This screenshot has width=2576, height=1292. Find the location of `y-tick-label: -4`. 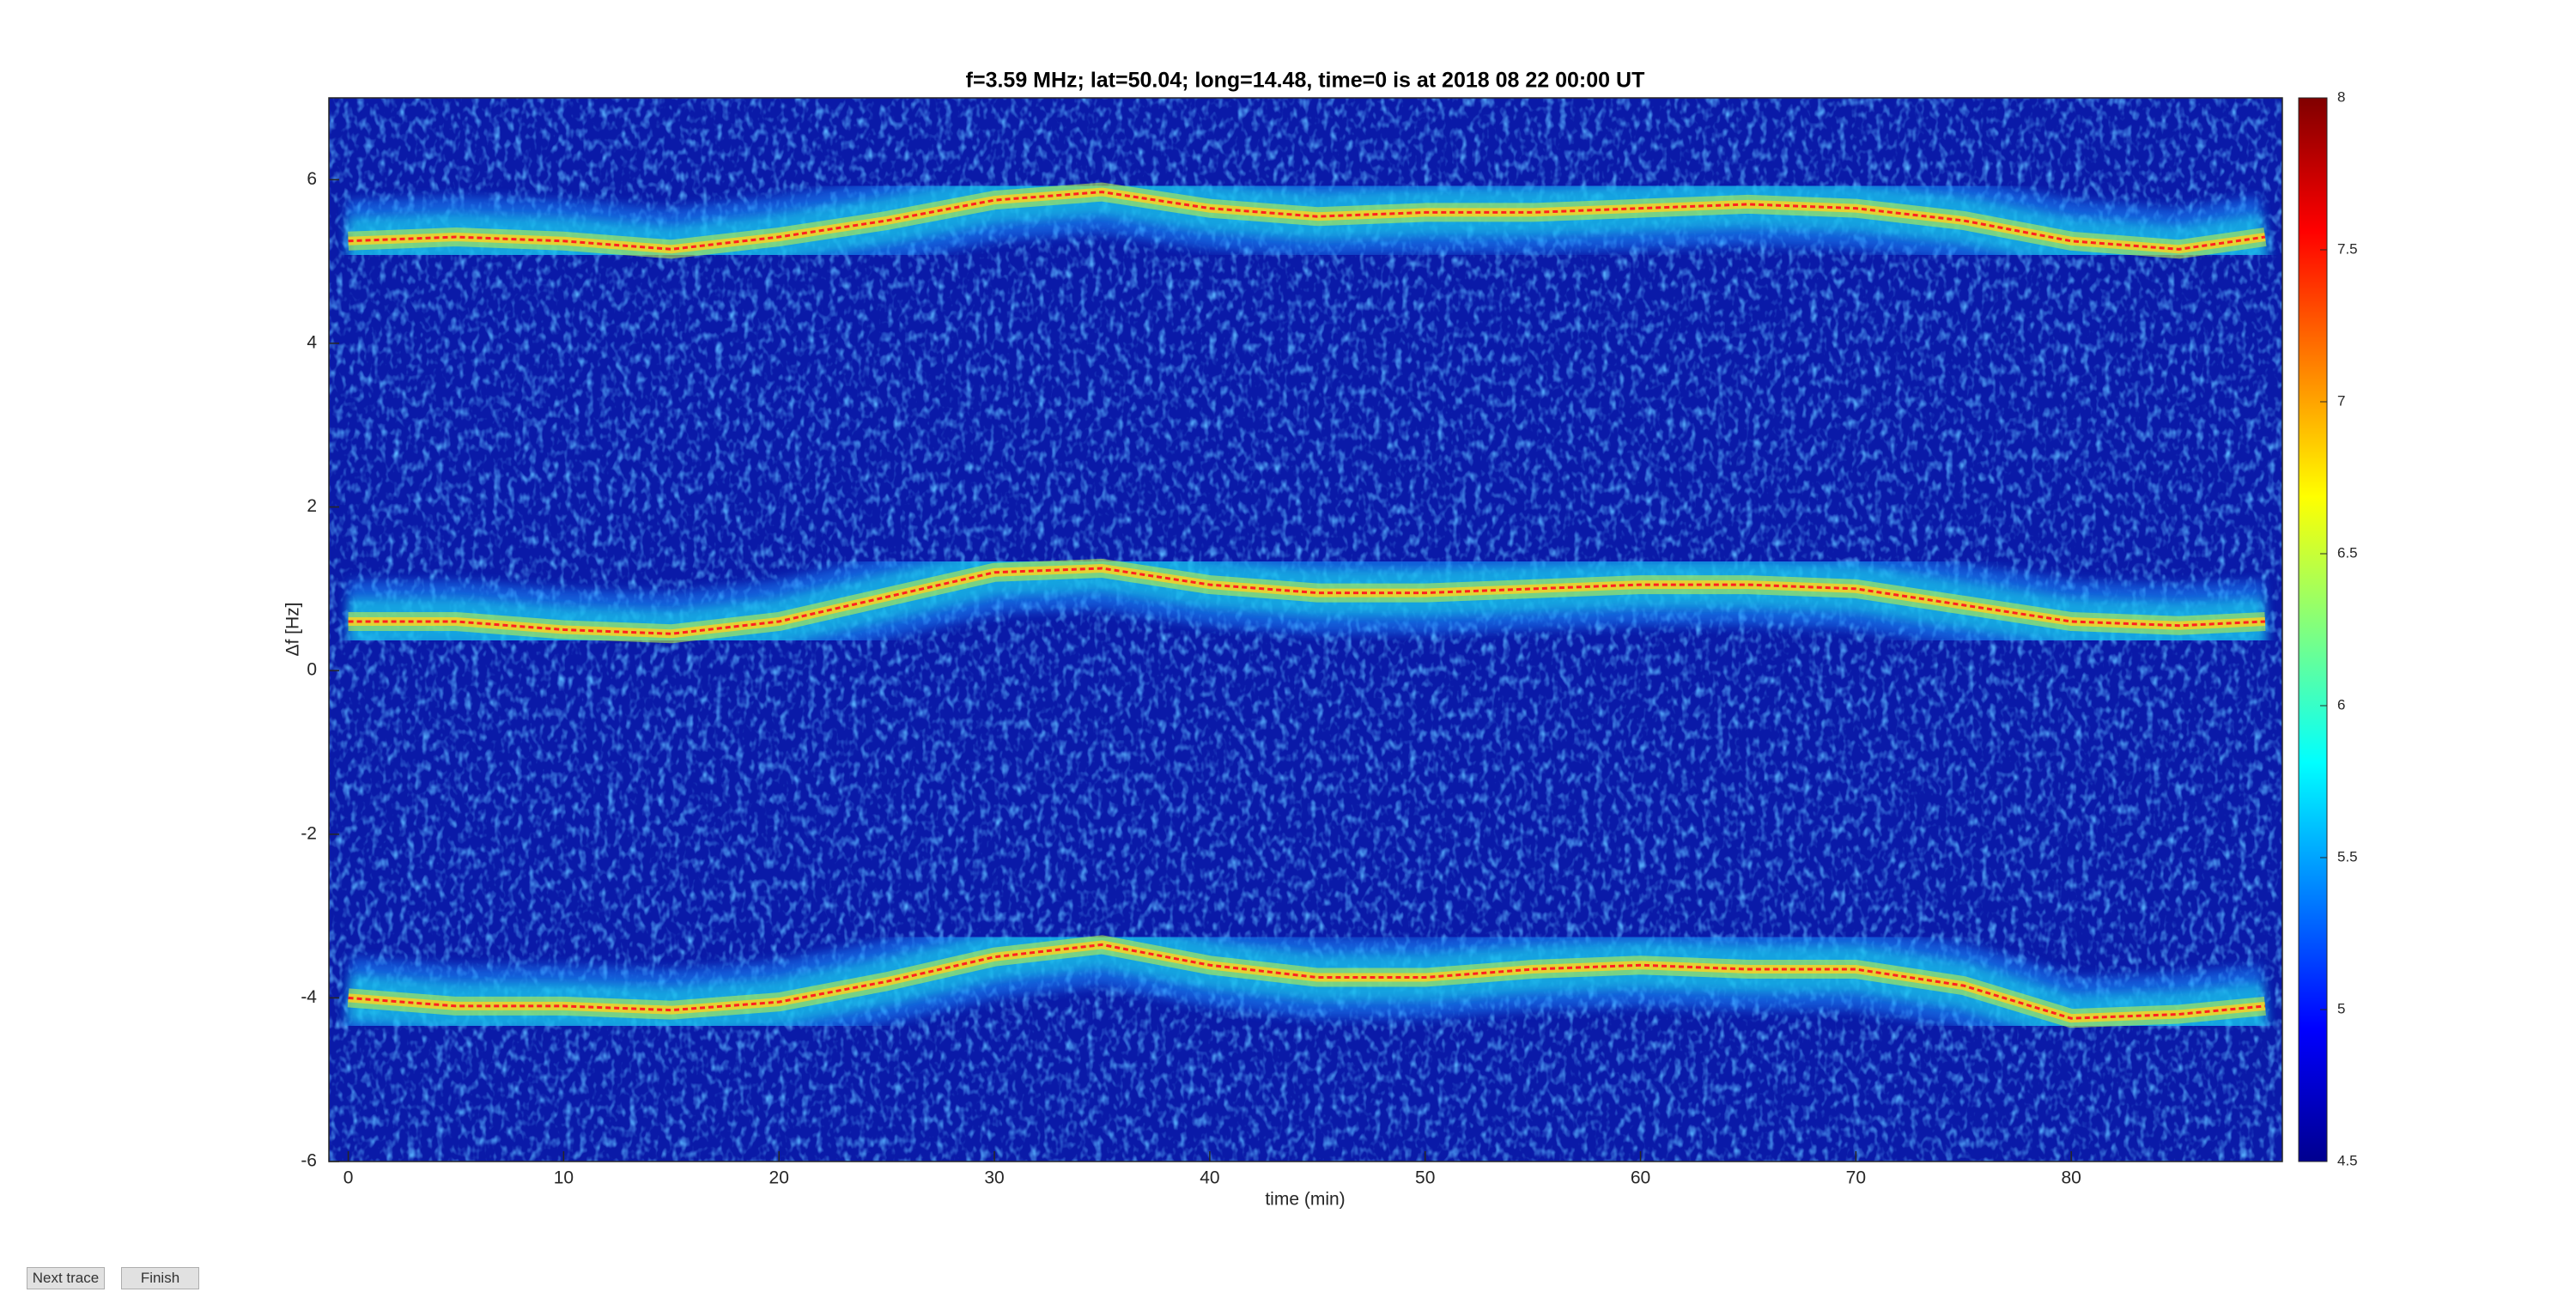

y-tick-label: -4 is located at coordinates (309, 997).